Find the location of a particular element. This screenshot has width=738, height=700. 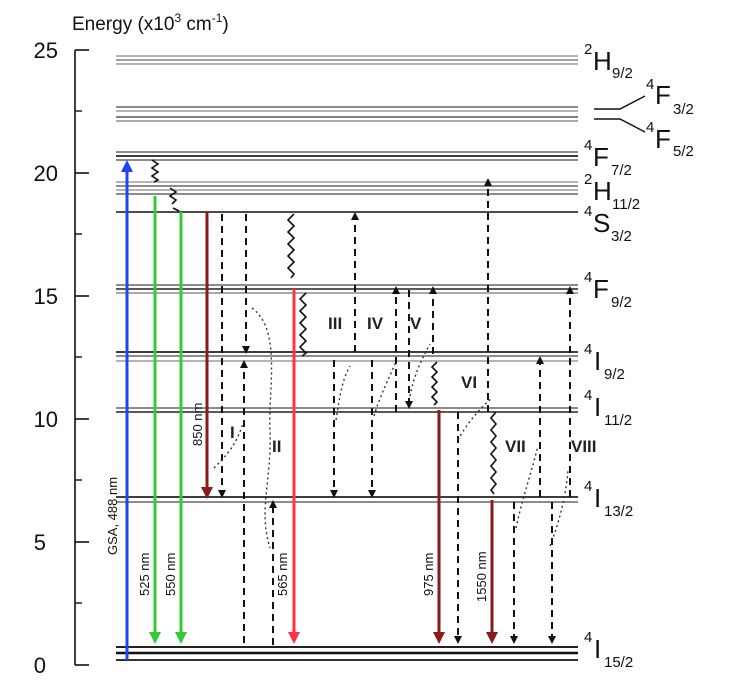

label-975: 975 nm is located at coordinates (428, 574).